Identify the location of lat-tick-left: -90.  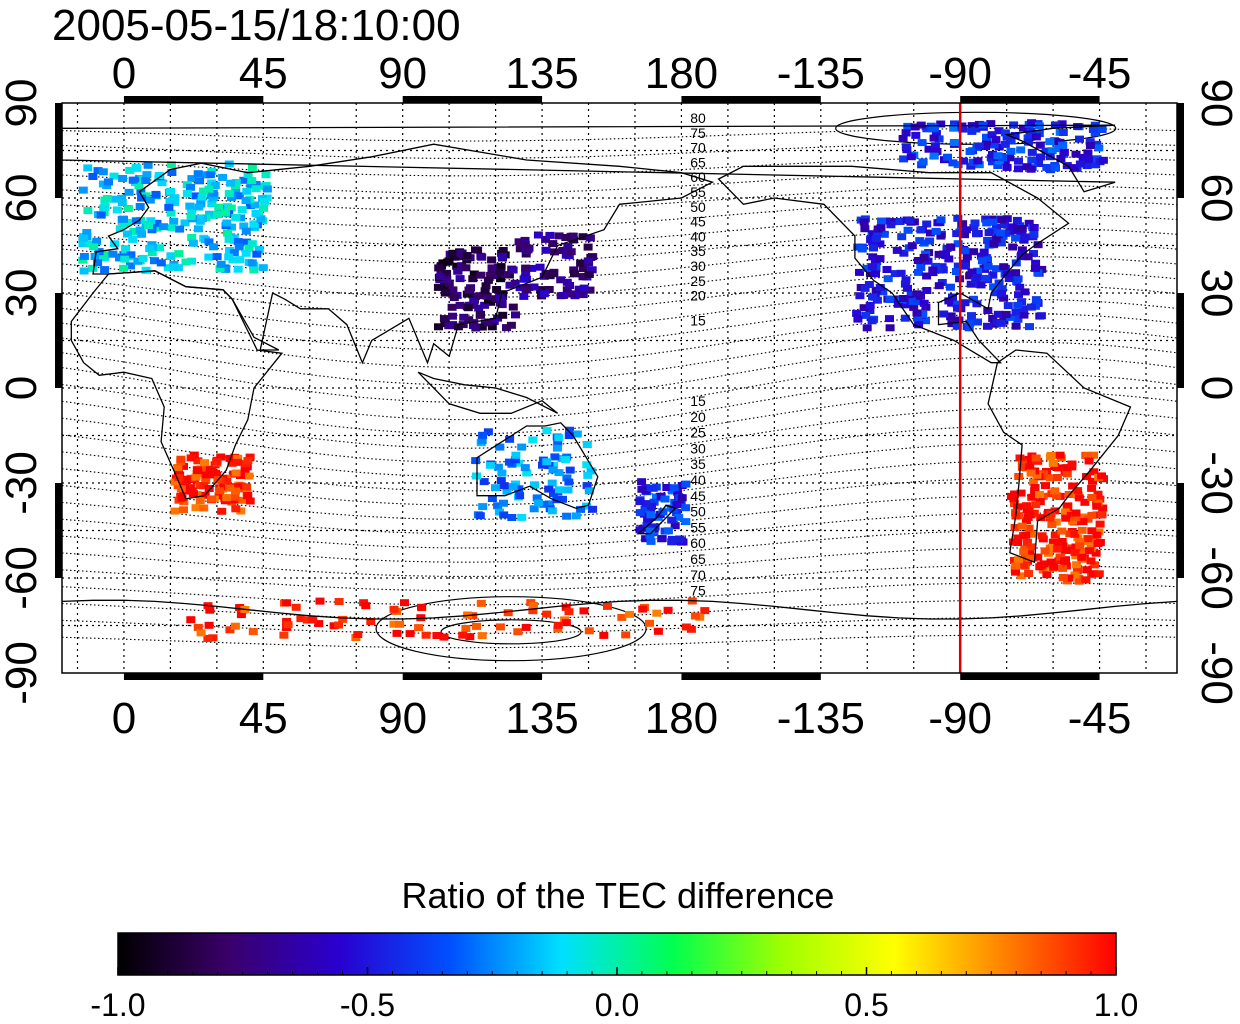
(23, 673).